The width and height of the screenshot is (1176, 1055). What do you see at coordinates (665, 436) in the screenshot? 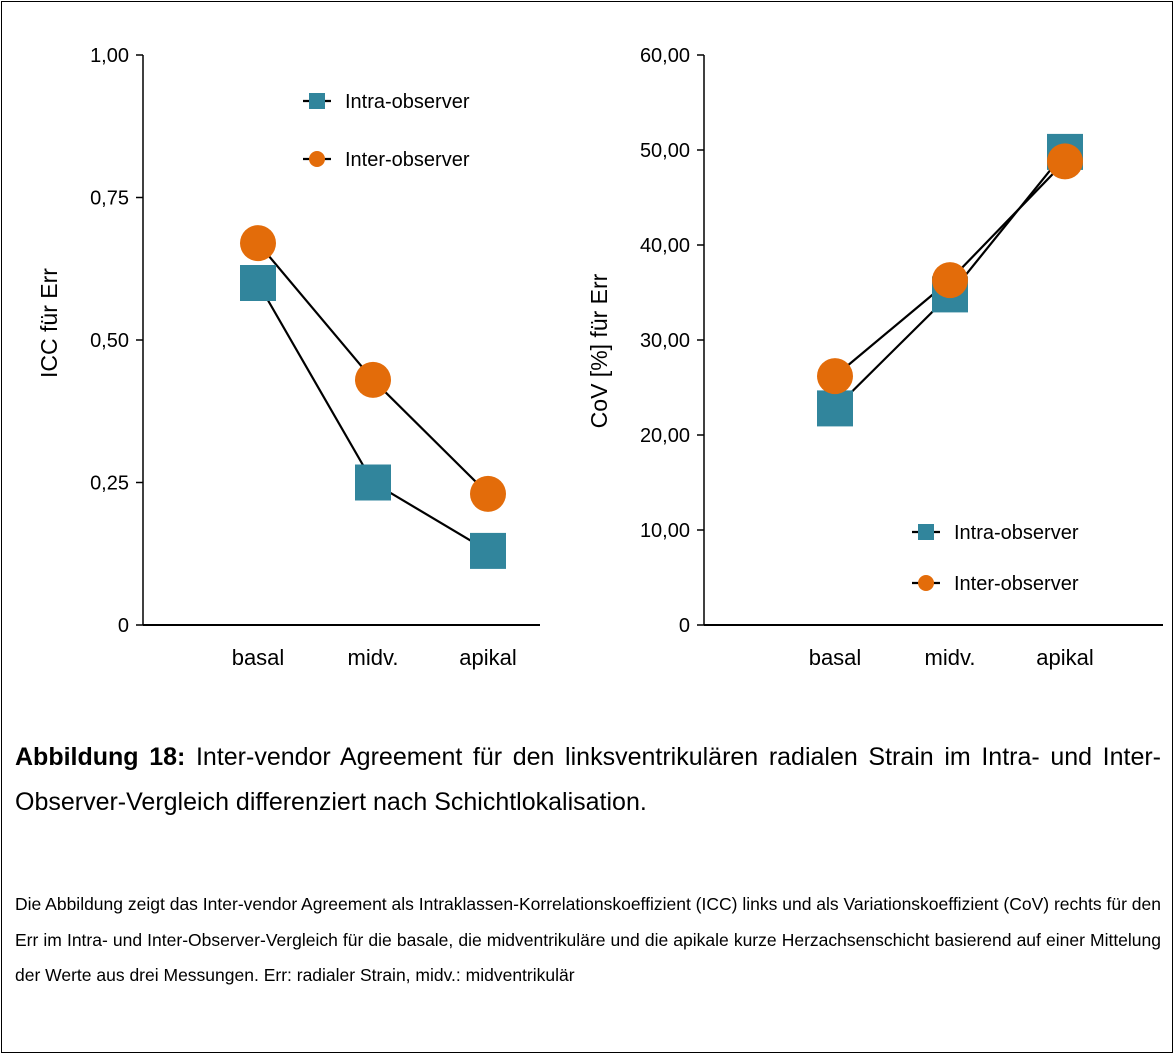
I see `y-tick-label: 20,00` at bounding box center [665, 436].